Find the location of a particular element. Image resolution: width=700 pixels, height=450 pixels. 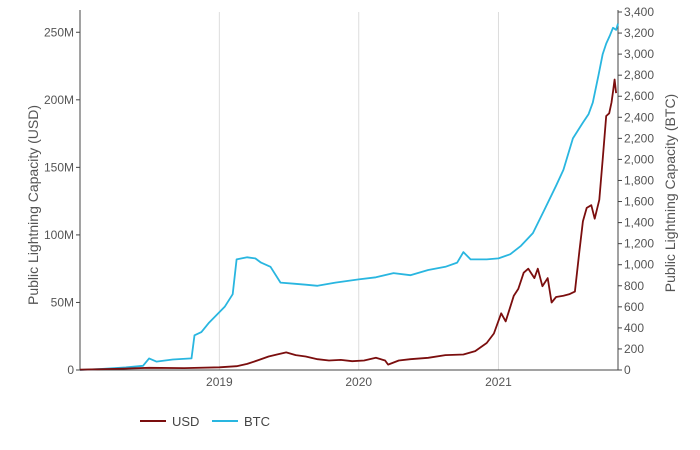

right-tick-label: 400 is located at coordinates (634, 328).